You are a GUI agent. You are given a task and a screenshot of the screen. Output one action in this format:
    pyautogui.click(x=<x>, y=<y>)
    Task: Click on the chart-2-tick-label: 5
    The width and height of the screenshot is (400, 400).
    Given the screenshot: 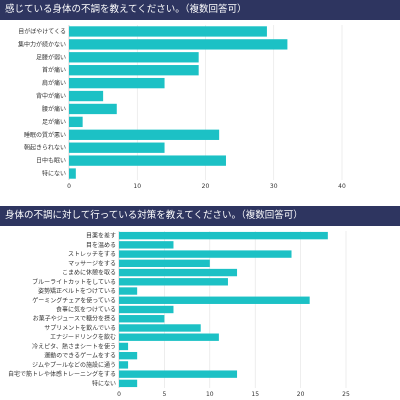 What is the action you would take?
    pyautogui.click(x=164, y=394)
    